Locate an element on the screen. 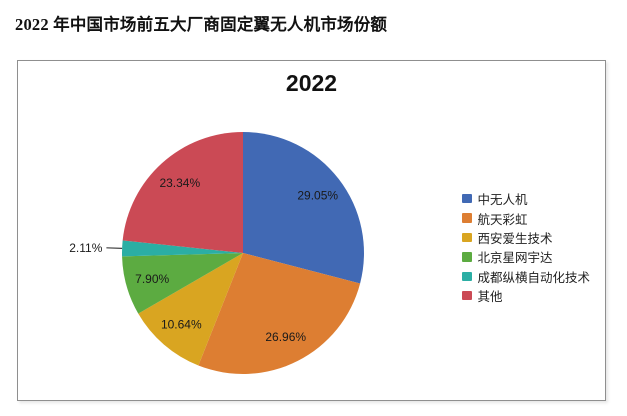  pie-slice-北京星网宇达 is located at coordinates (182, 283).